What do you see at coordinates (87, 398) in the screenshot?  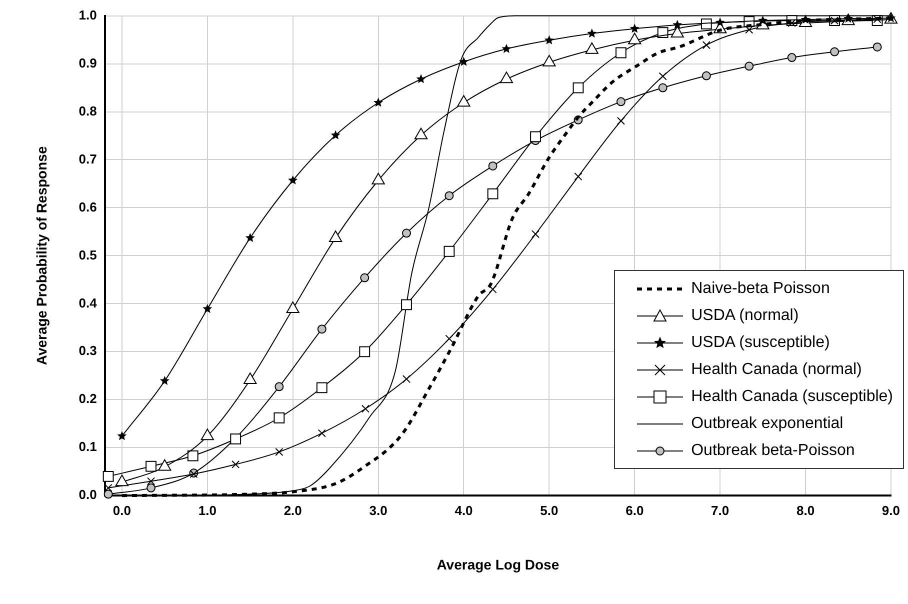 I see `y-tick-label: 0.2` at bounding box center [87, 398].